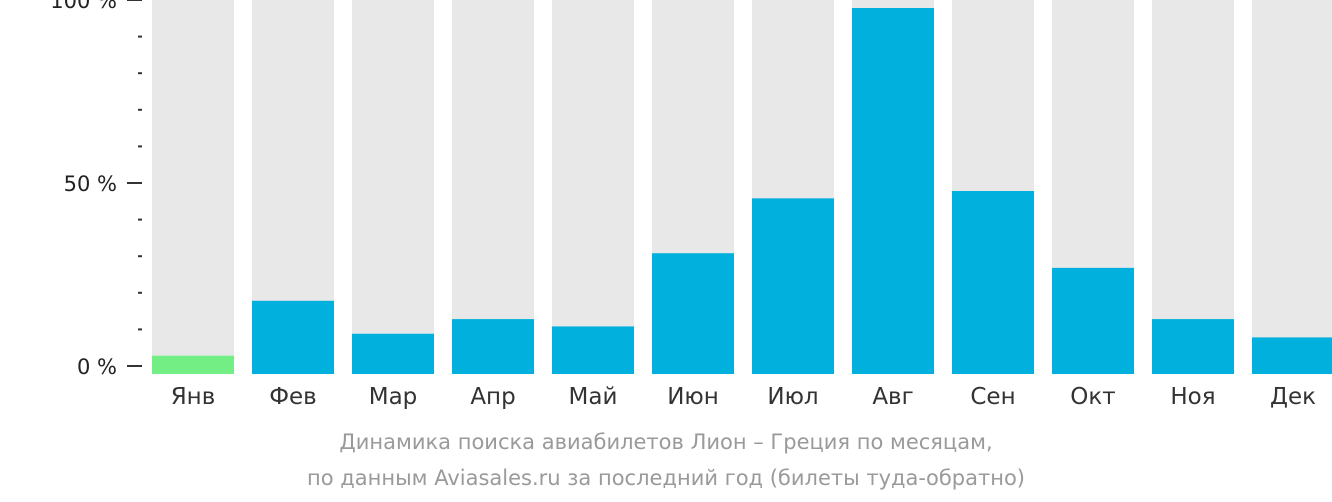  What do you see at coordinates (593, 397) in the screenshot?
I see `x-tick-label: Май` at bounding box center [593, 397].